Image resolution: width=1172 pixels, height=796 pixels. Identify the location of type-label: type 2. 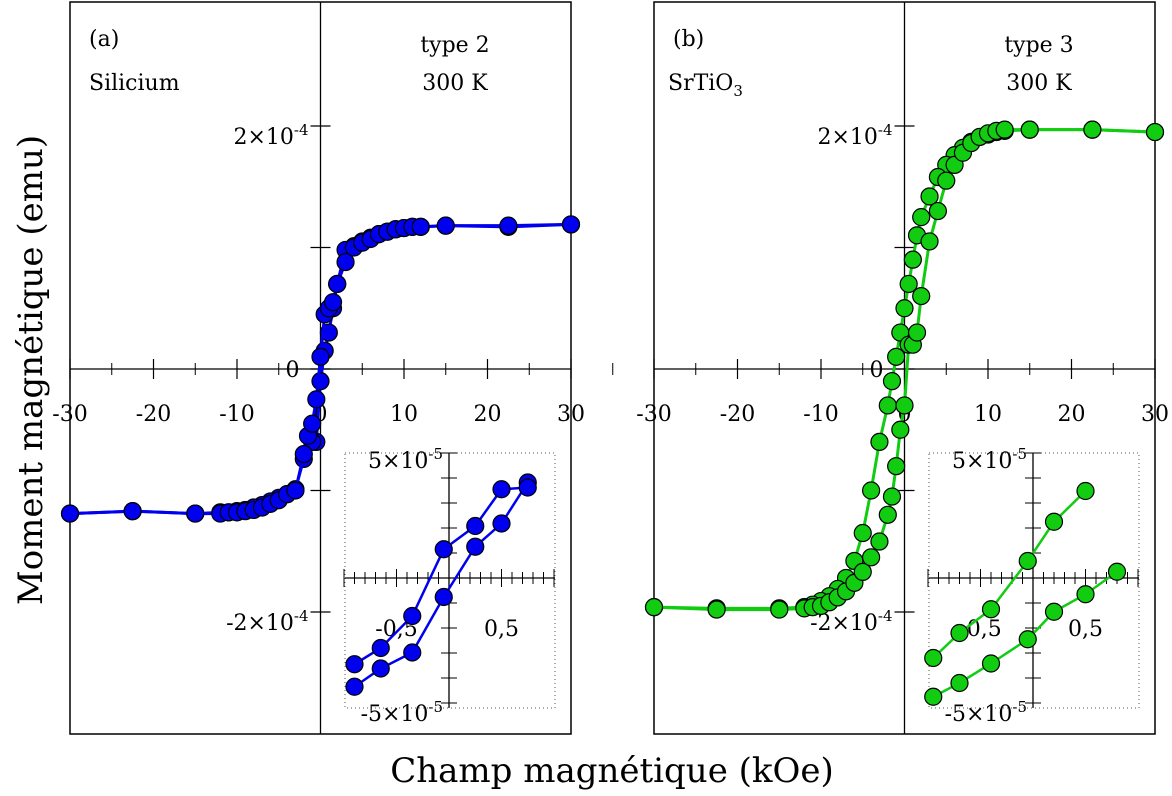
(454, 45).